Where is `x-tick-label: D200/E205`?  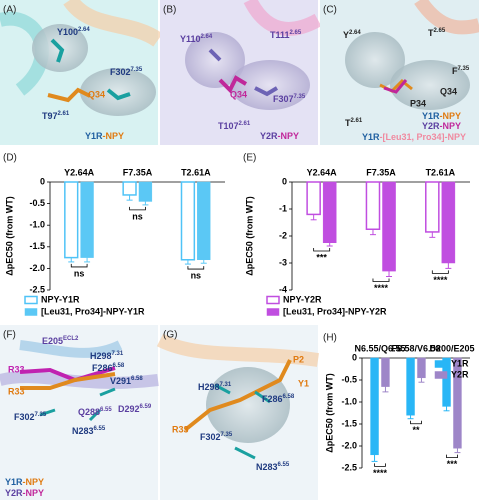
x-tick-label: D200/E205 is located at coordinates (451, 348).